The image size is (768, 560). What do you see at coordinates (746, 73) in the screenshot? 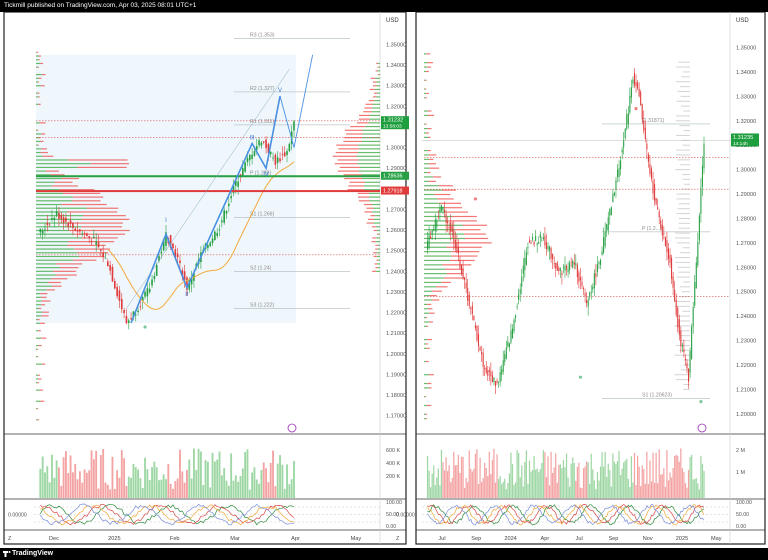
I see `y-tick-label: 1.34000` at bounding box center [746, 73].